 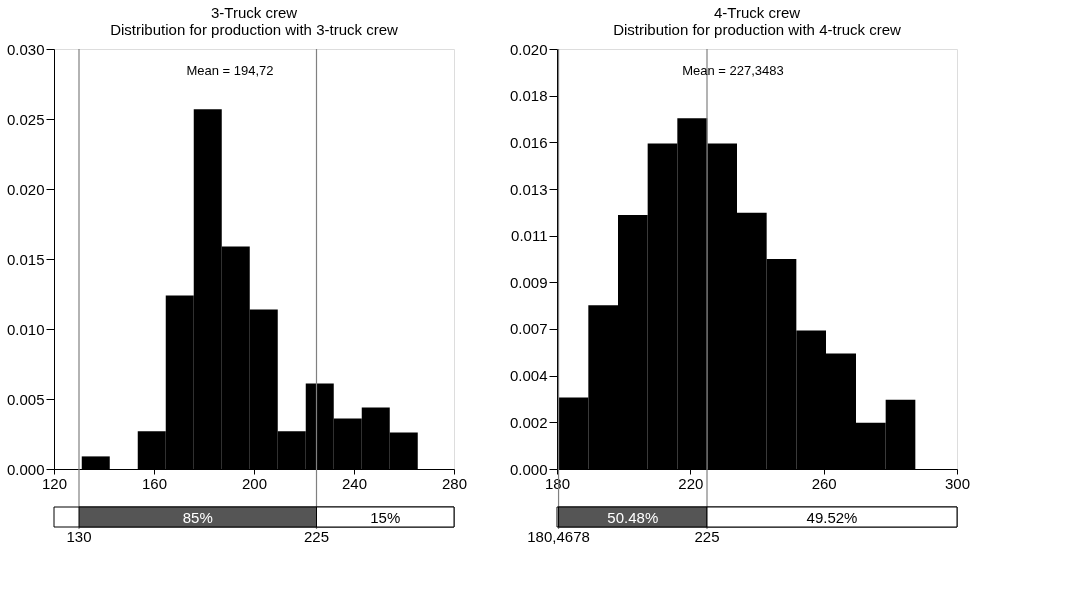 What do you see at coordinates (454, 483) in the screenshot?
I see `x-tick-label: 280` at bounding box center [454, 483].